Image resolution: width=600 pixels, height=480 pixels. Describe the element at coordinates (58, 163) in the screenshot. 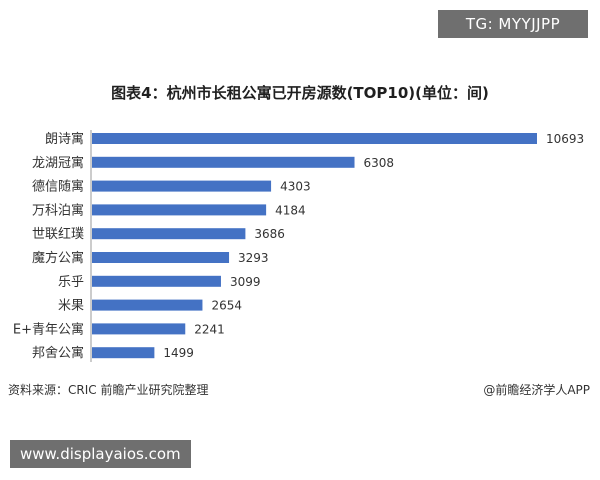

I see `category-label: 龙湖冠寓` at that location.